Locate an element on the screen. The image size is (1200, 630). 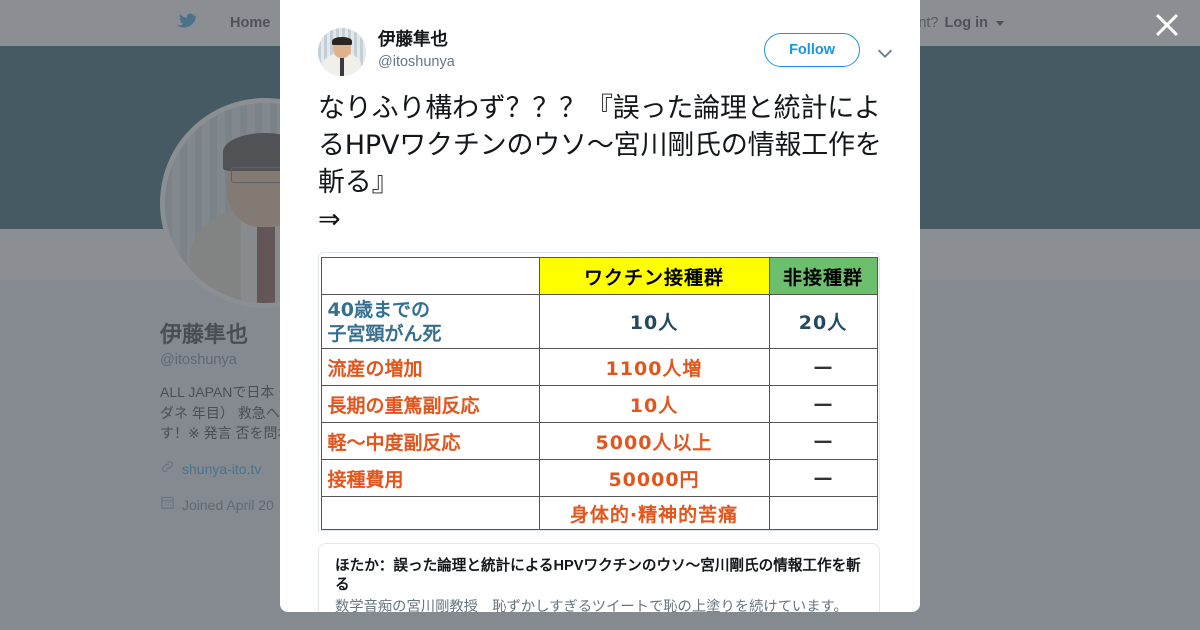
tweet-author-name: 伊藤隼也 is located at coordinates (413, 39).